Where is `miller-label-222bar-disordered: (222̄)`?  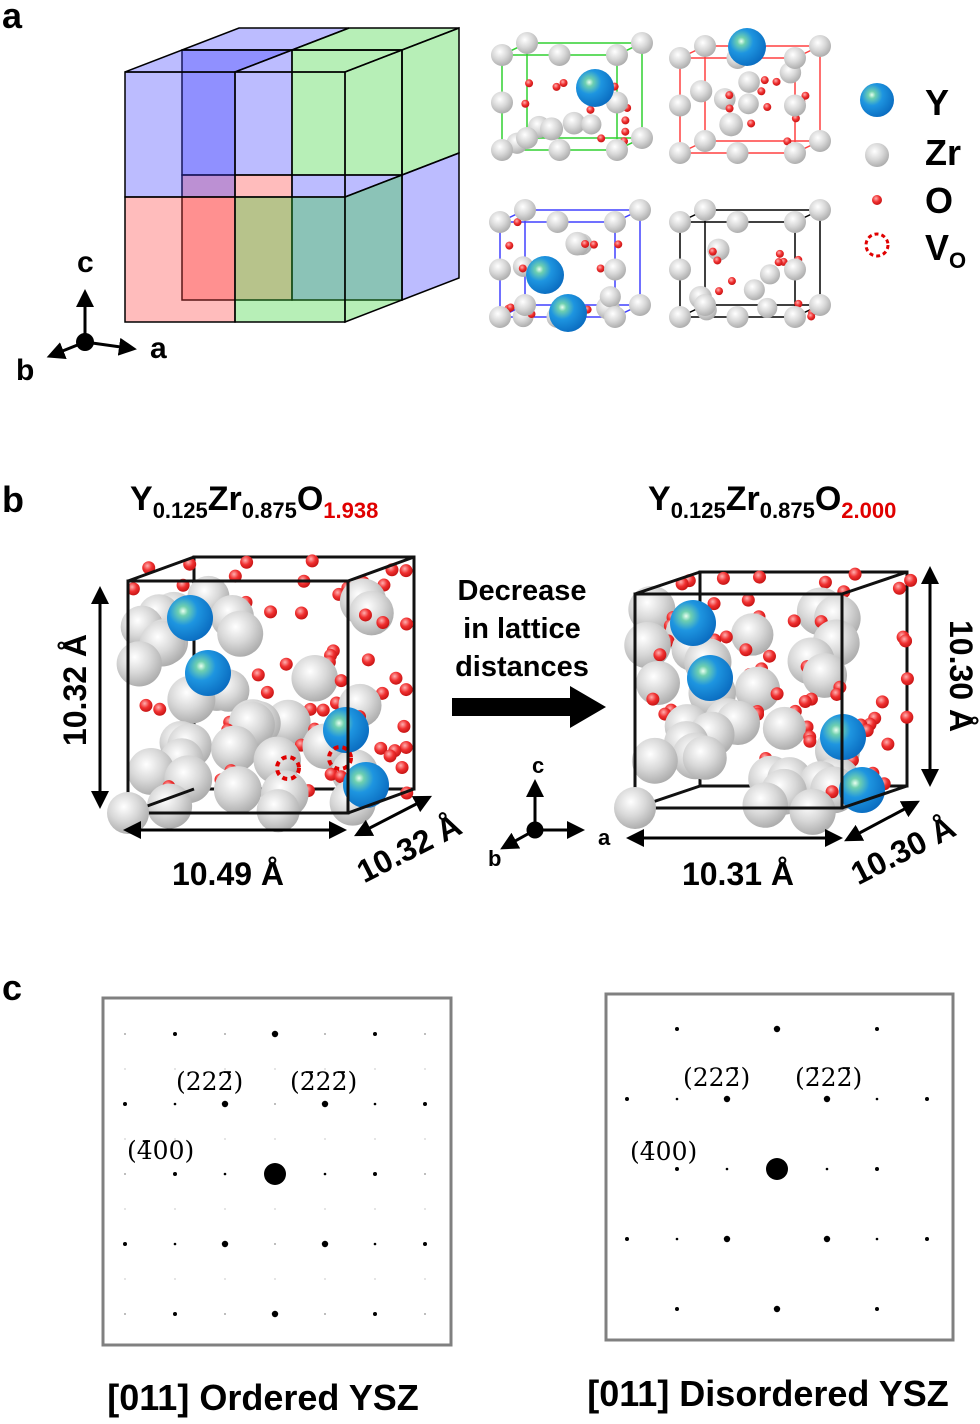 miller-label-222bar-disordered: (222̄) is located at coordinates (716, 1077).